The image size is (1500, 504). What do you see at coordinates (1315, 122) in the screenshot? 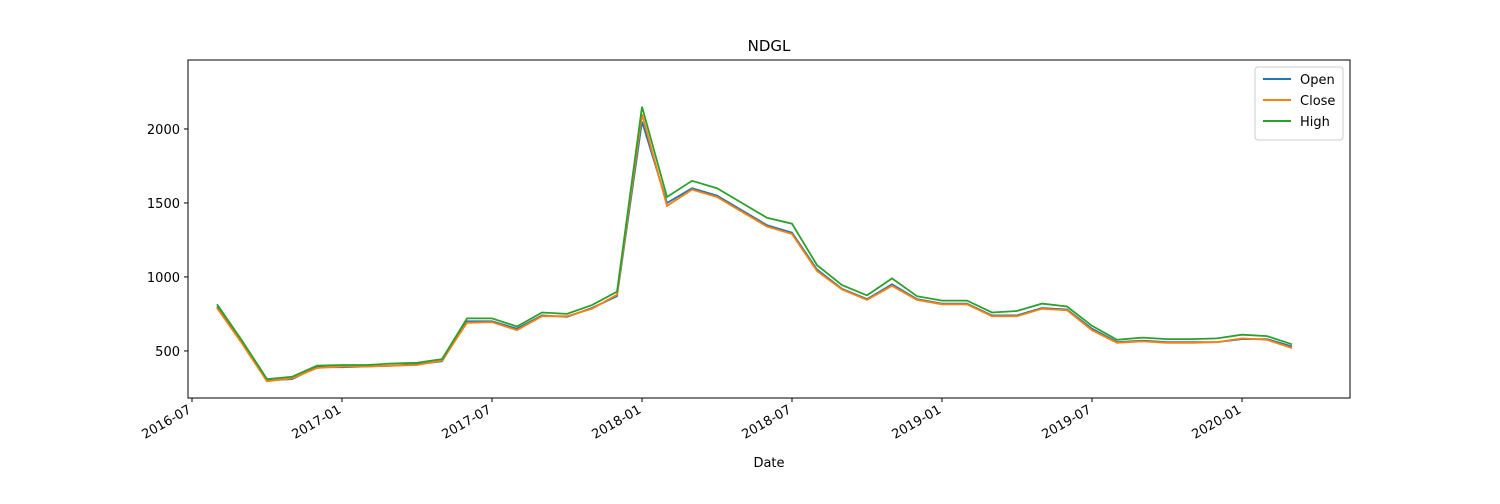
I see `legend-label: High` at bounding box center [1315, 122].